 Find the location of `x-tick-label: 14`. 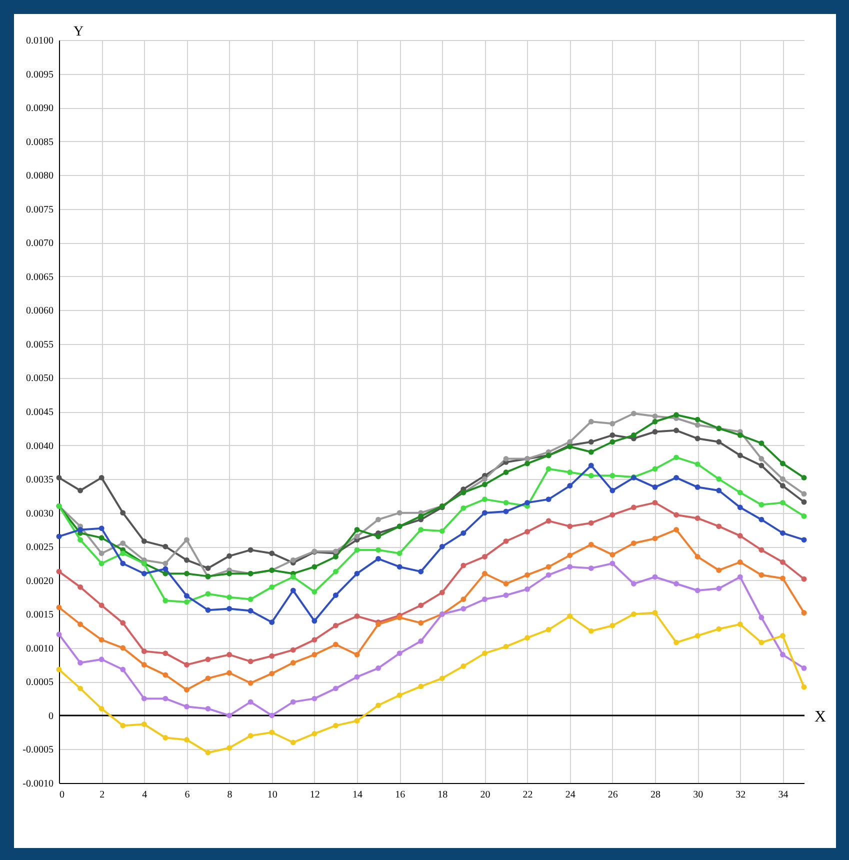

x-tick-label: 14 is located at coordinates (357, 795).